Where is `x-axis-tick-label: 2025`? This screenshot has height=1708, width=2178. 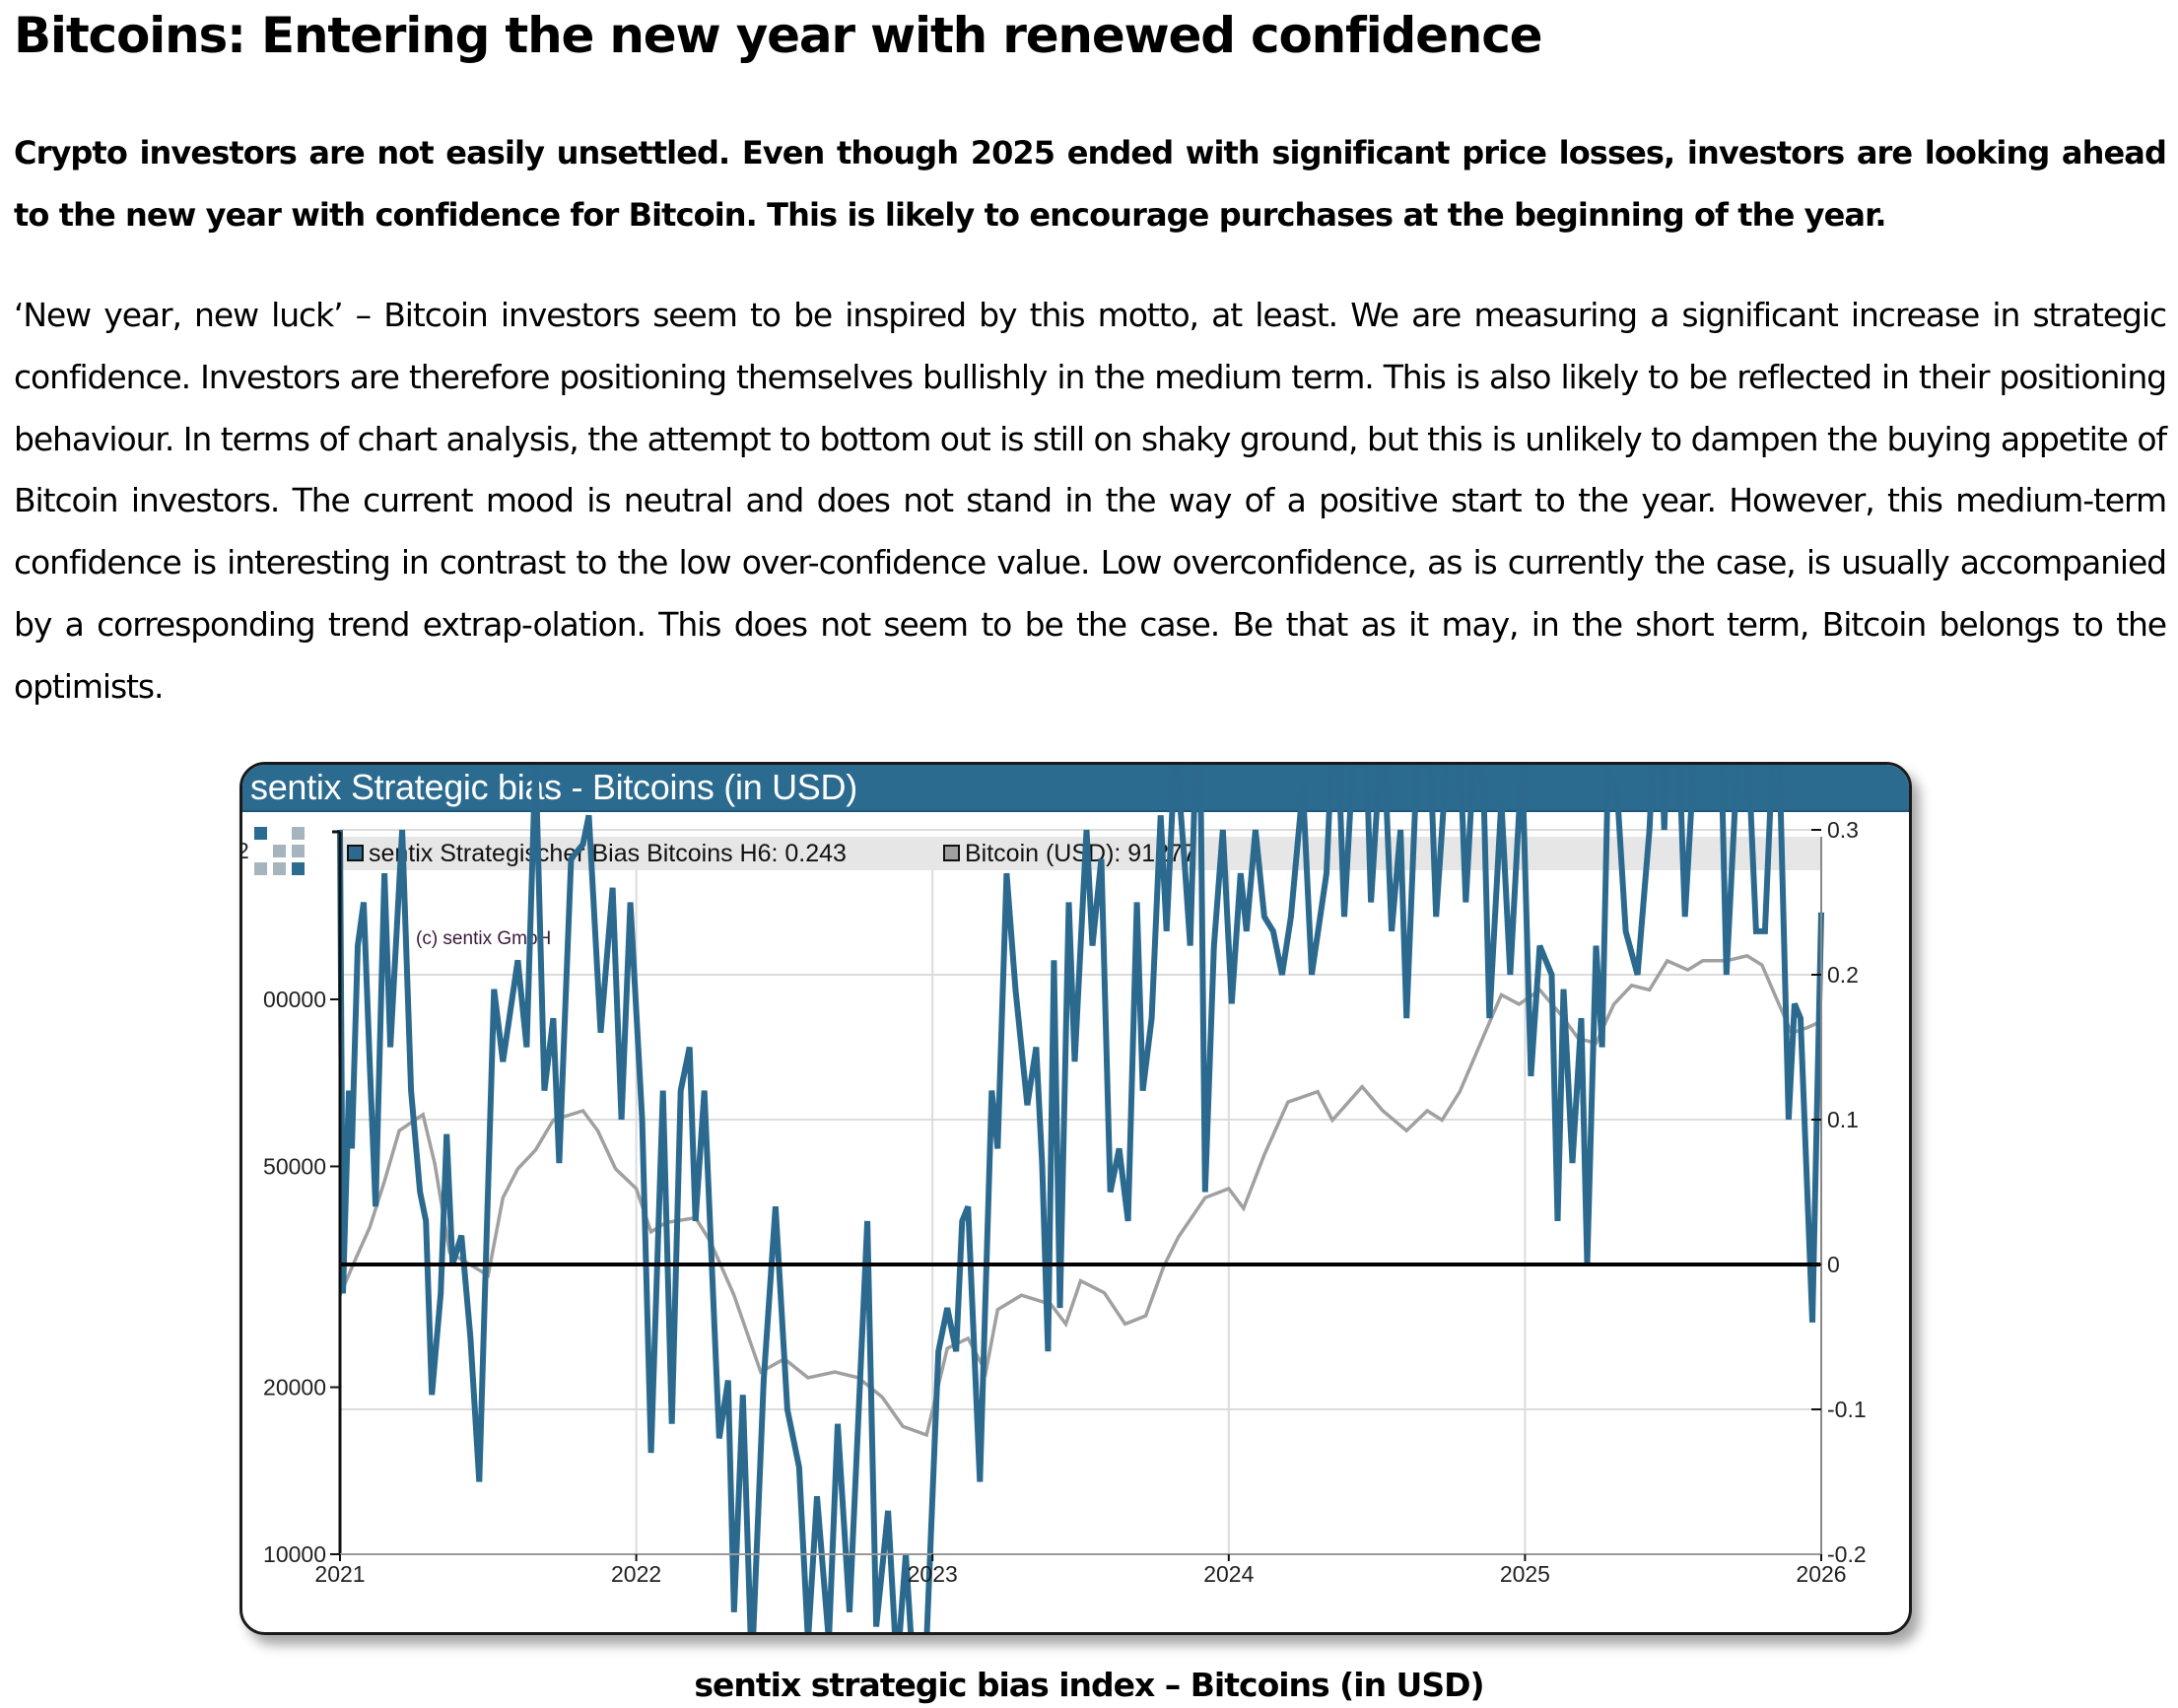
x-axis-tick-label: 2025 is located at coordinates (1525, 1574).